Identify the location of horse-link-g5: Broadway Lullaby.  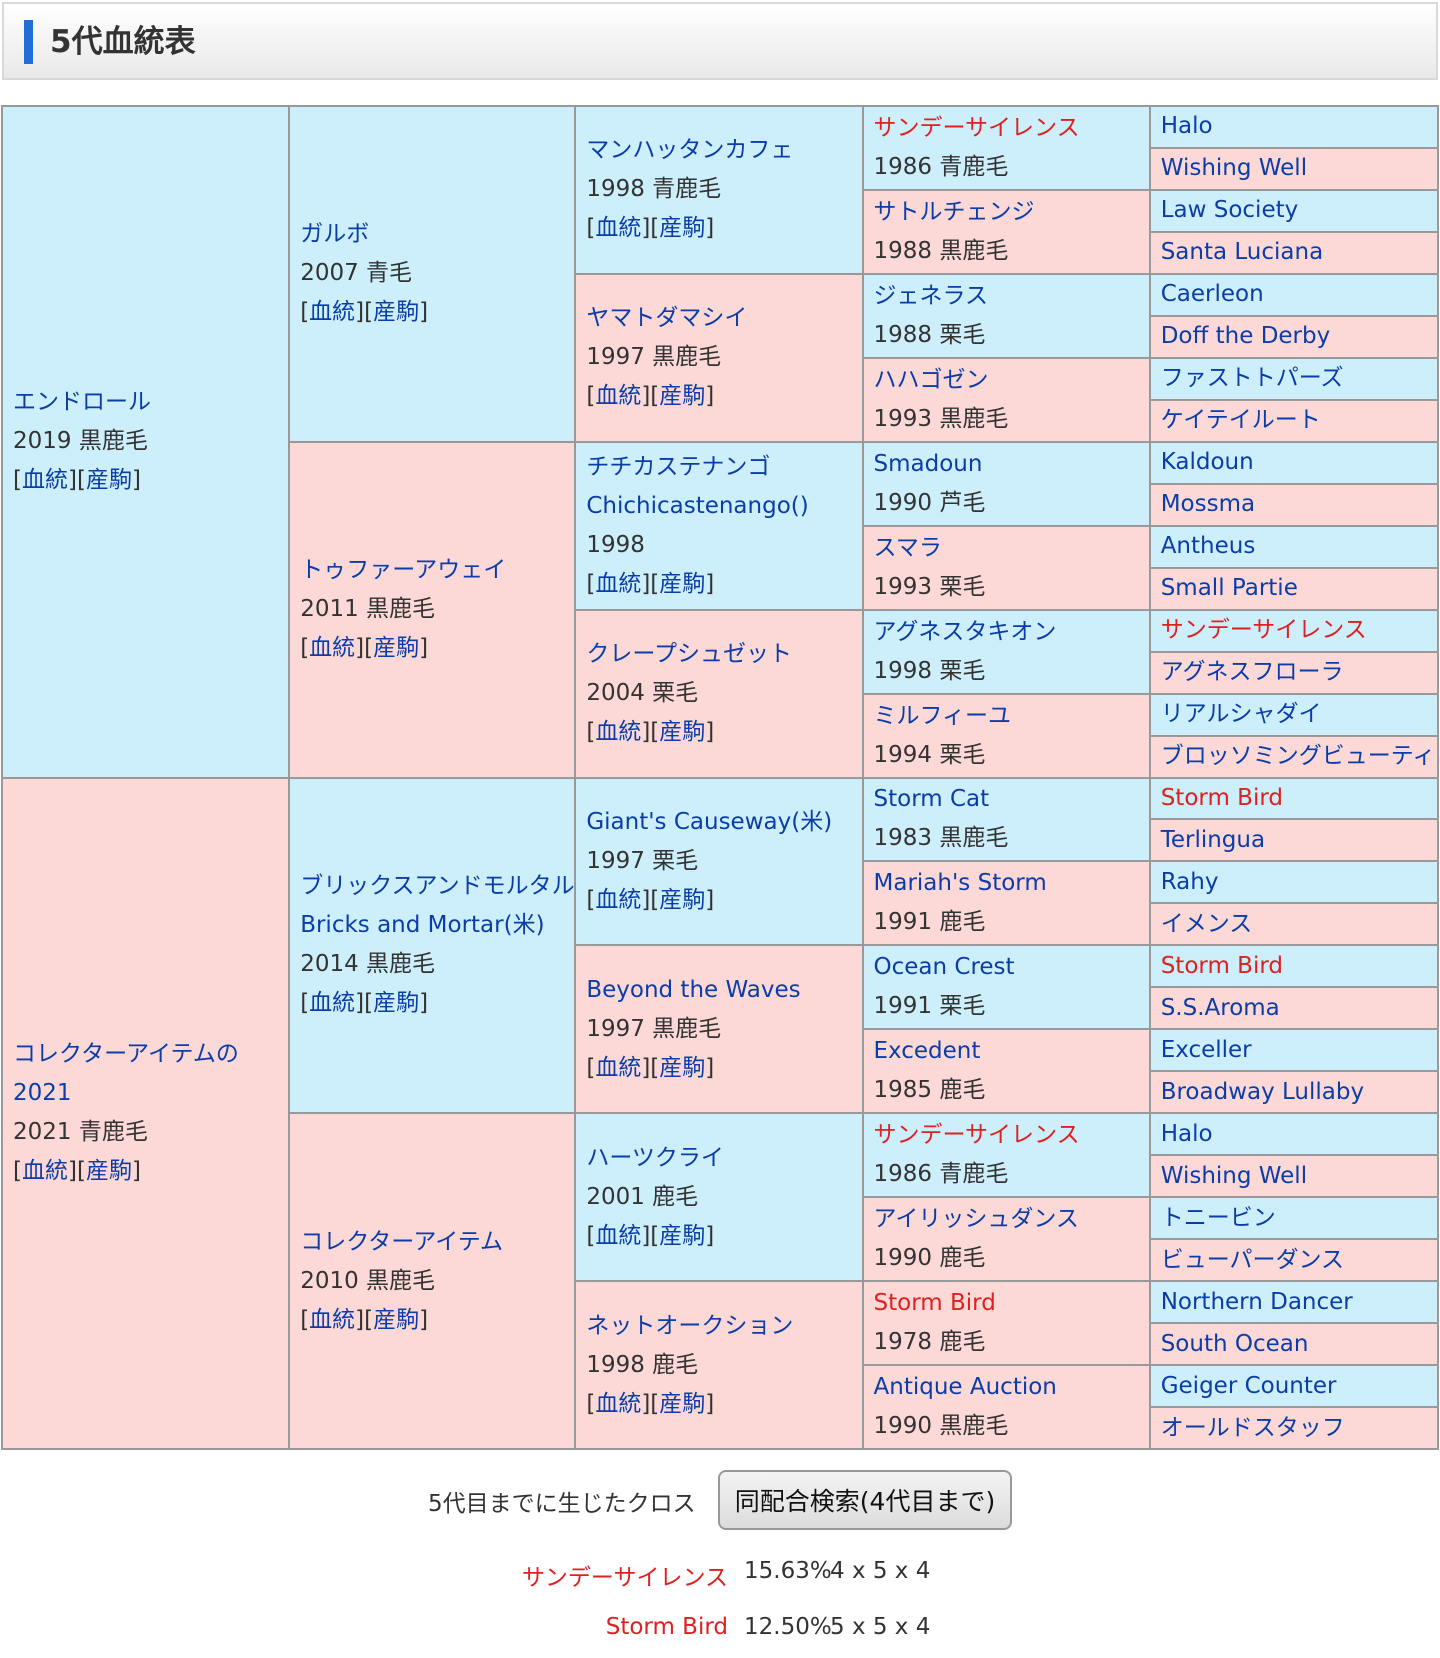
(1262, 1091).